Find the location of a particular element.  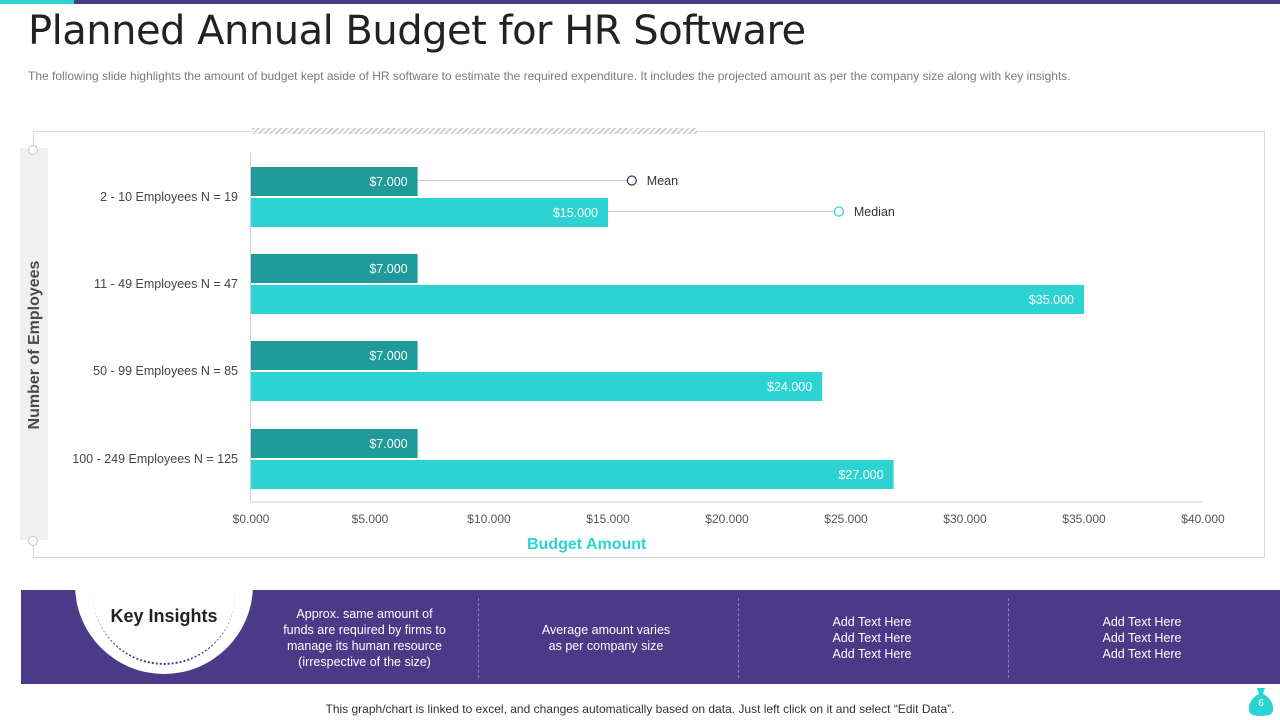

category-label: 11 - 49 Employees N = 47 is located at coordinates (166, 284).